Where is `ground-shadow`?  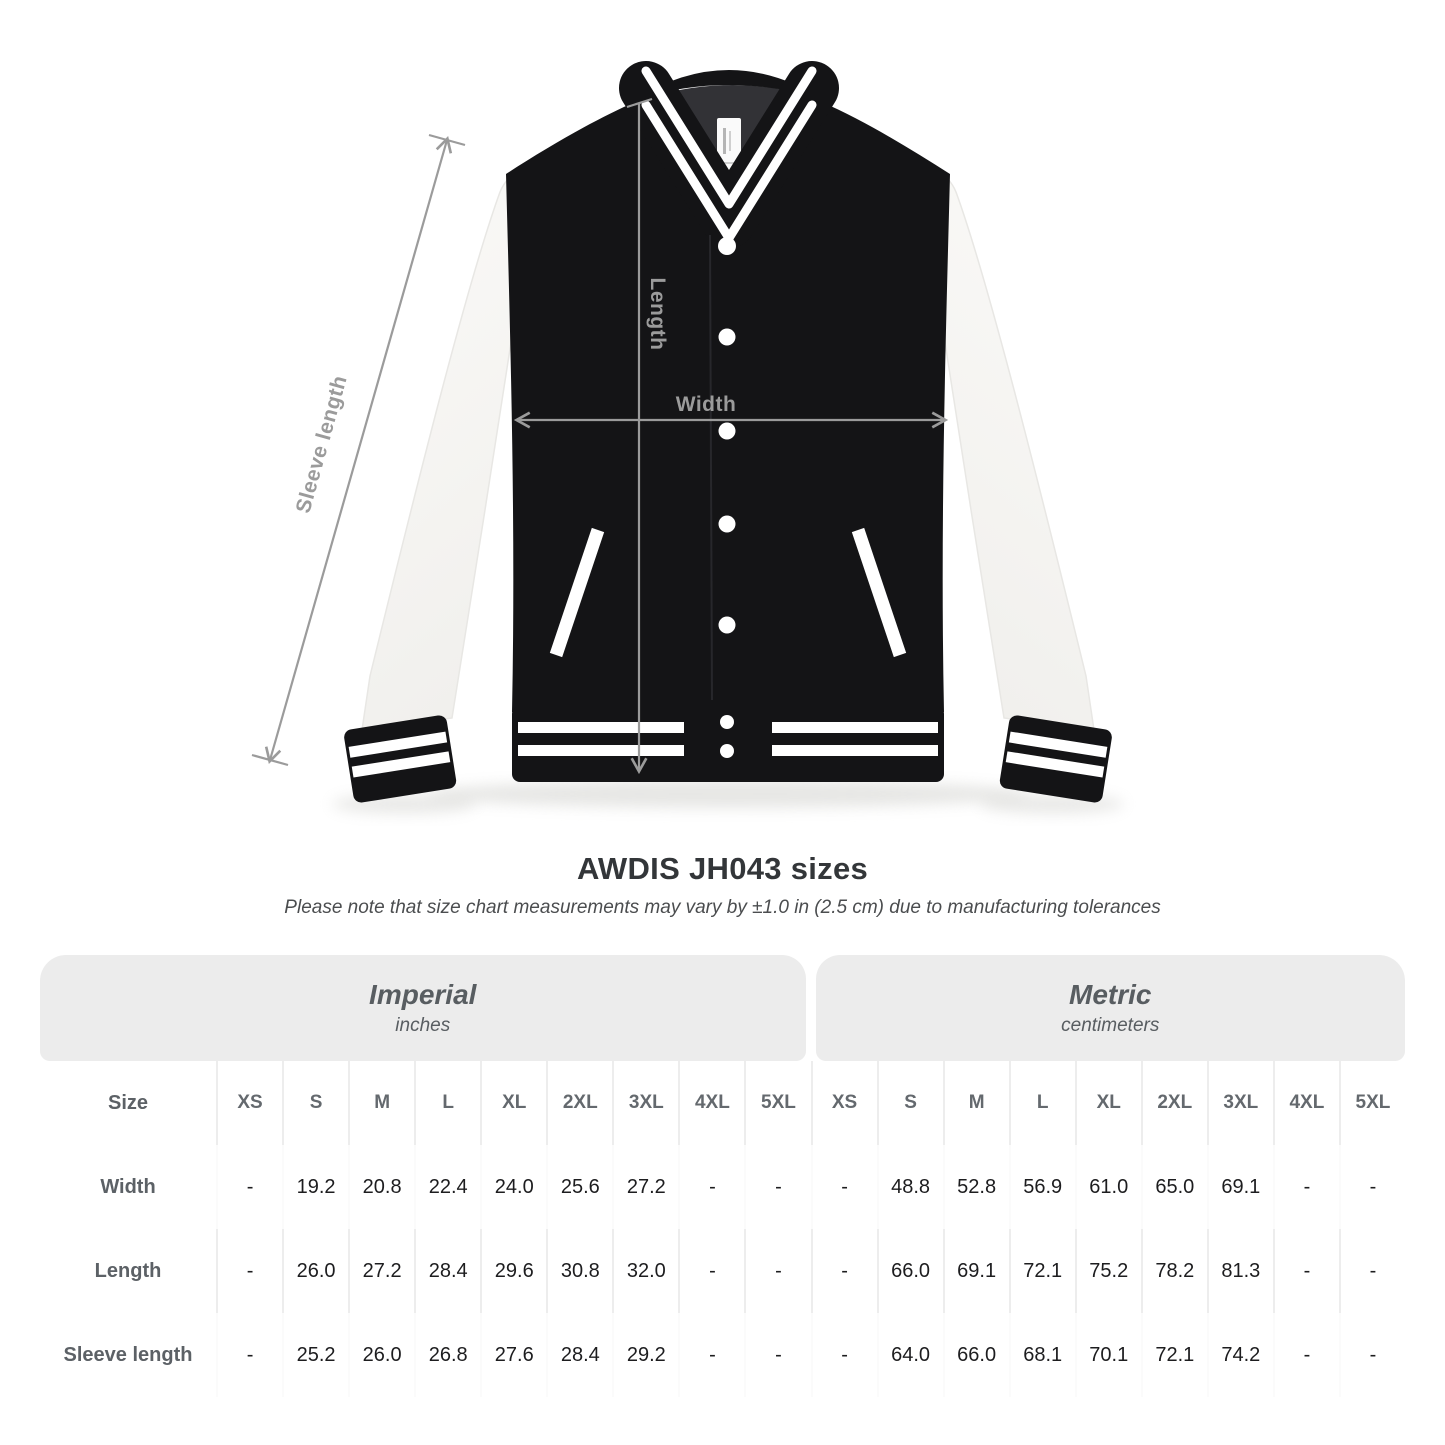
ground-shadow is located at coordinates (728, 794).